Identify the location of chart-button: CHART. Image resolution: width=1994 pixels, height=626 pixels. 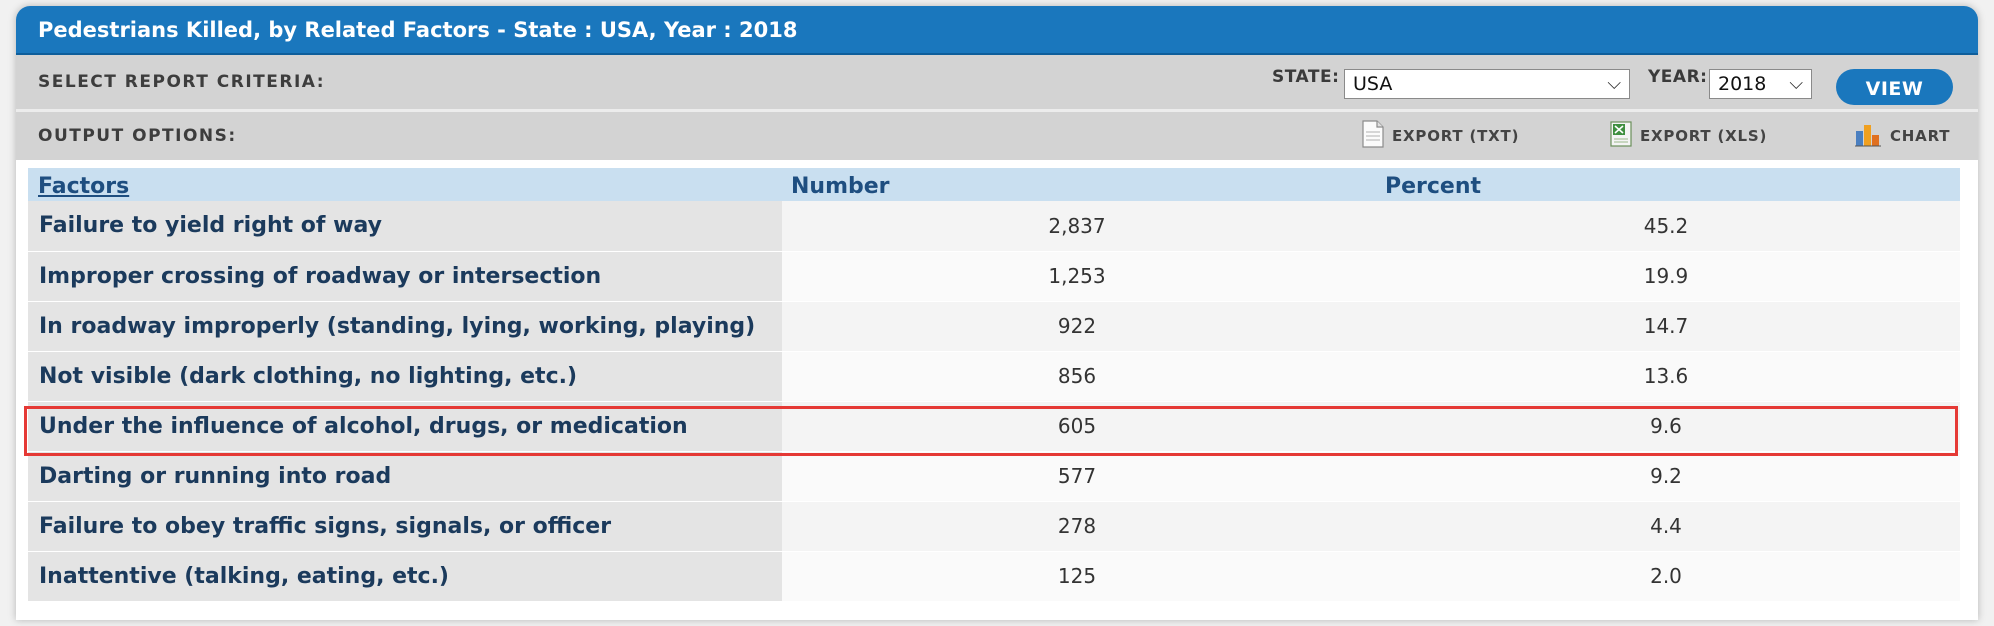
(1902, 136).